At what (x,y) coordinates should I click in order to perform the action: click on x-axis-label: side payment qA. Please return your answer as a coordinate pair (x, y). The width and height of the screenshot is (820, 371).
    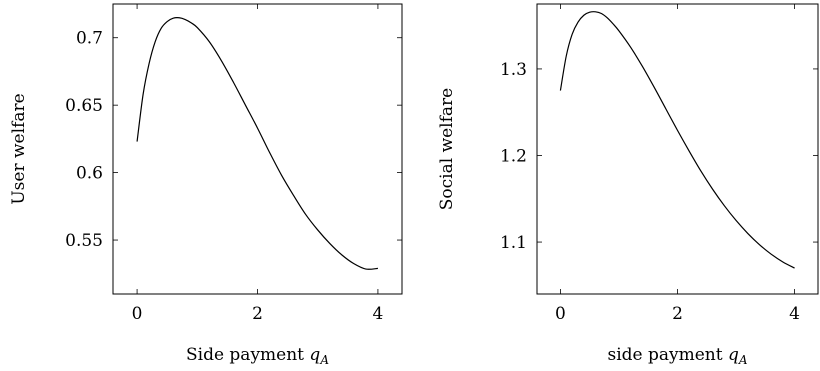
    Looking at the image, I should click on (677, 356).